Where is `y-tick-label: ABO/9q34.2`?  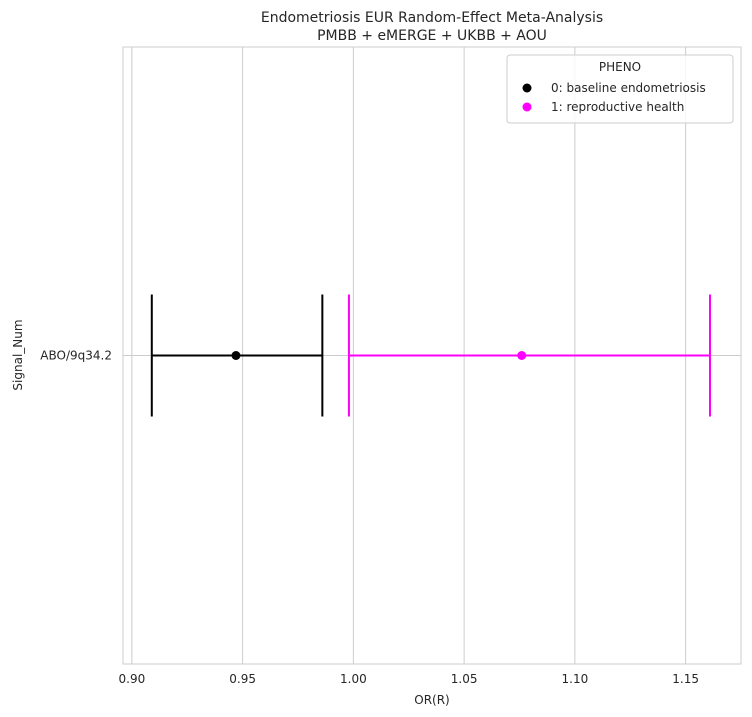 y-tick-label: ABO/9q34.2 is located at coordinates (76, 356).